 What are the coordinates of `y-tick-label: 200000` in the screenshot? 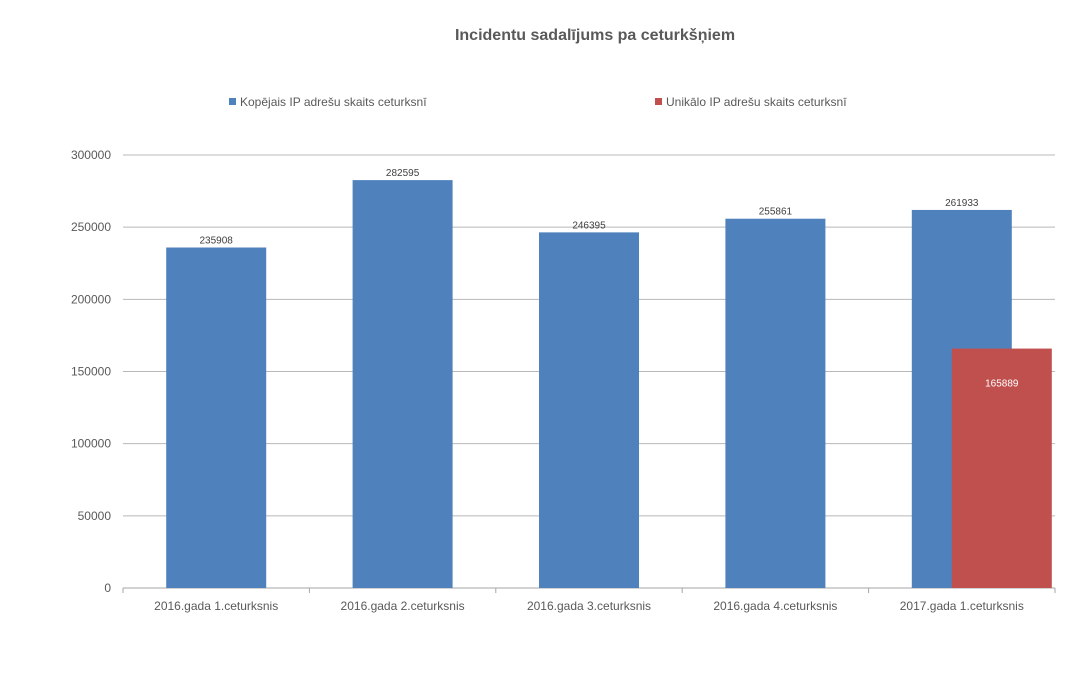 It's located at (91, 299).